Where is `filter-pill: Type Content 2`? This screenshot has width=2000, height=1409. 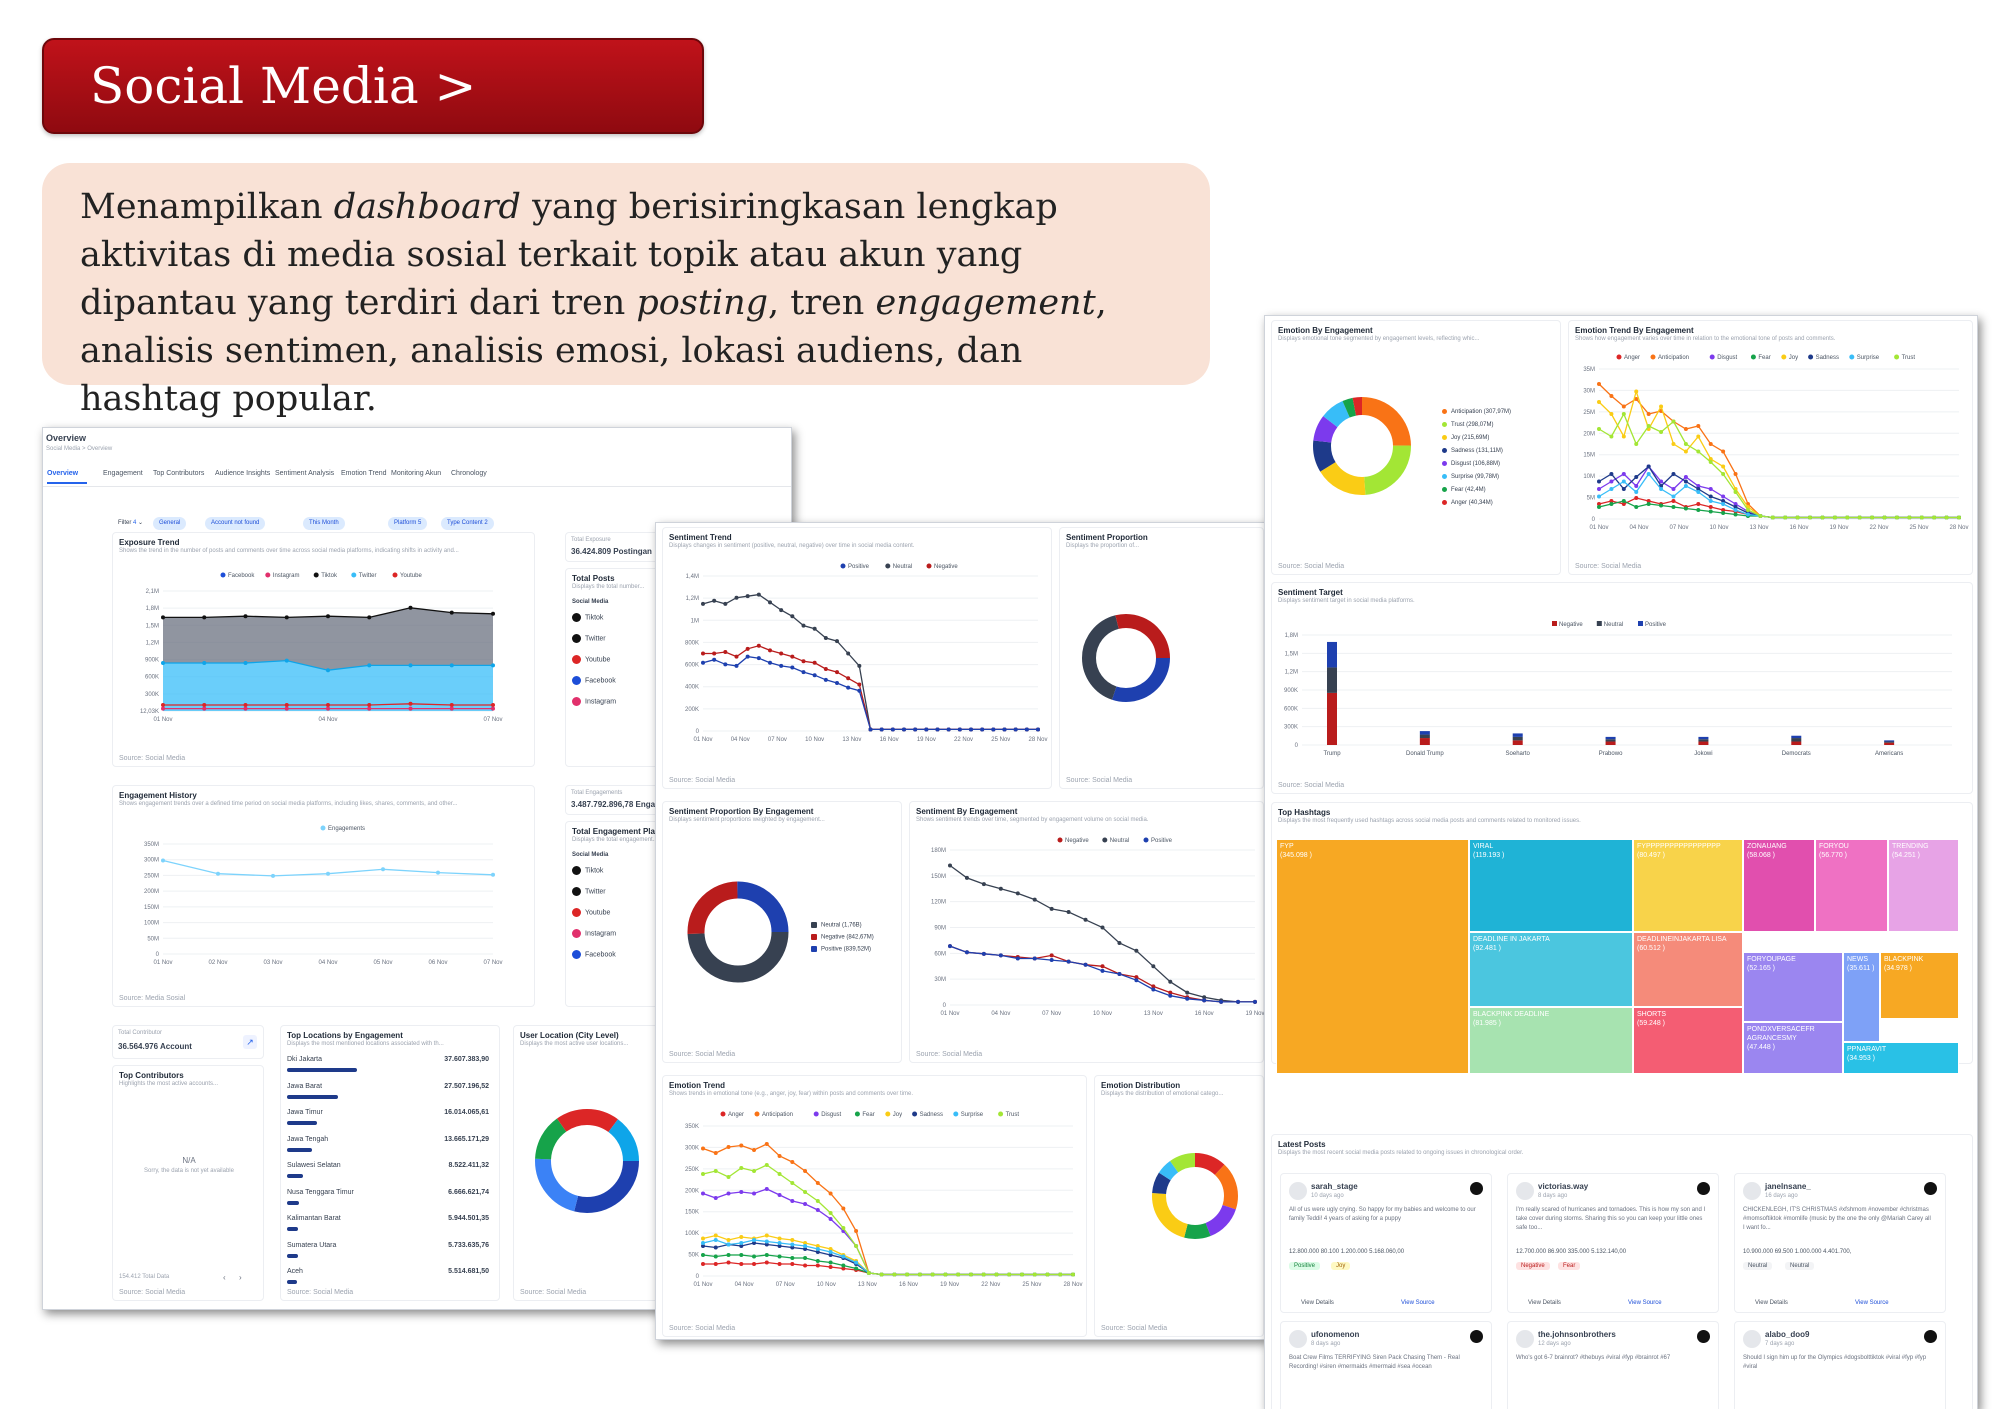
filter-pill: Type Content 2 is located at coordinates (467, 523).